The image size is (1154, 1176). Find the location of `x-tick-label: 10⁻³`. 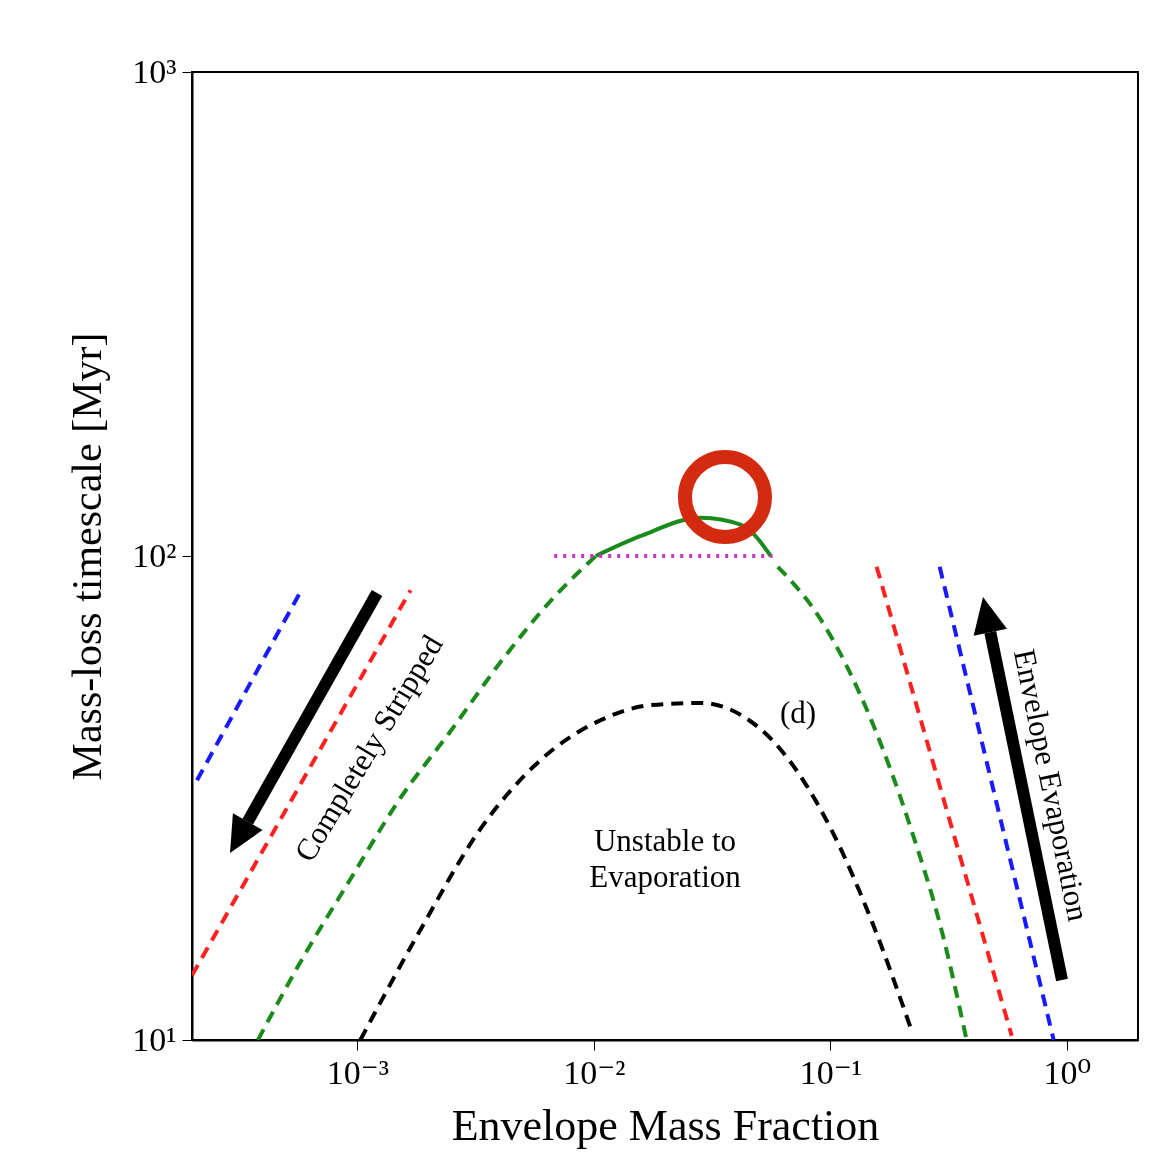

x-tick-label: 10⁻³ is located at coordinates (357, 1072).